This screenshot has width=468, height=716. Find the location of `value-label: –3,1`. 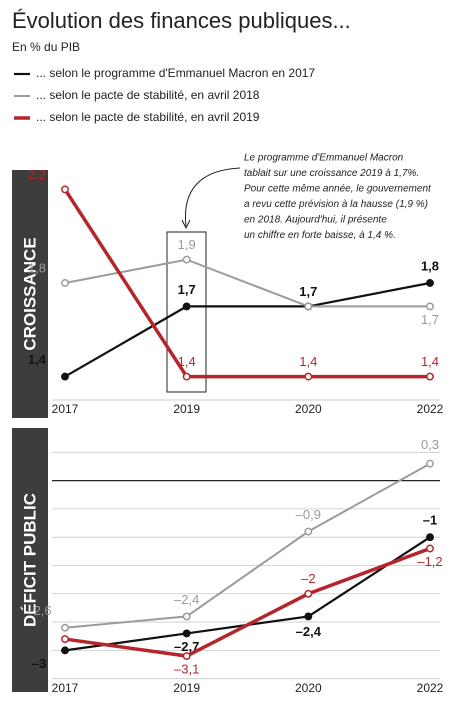

value-label: –3,1 is located at coordinates (186, 668).